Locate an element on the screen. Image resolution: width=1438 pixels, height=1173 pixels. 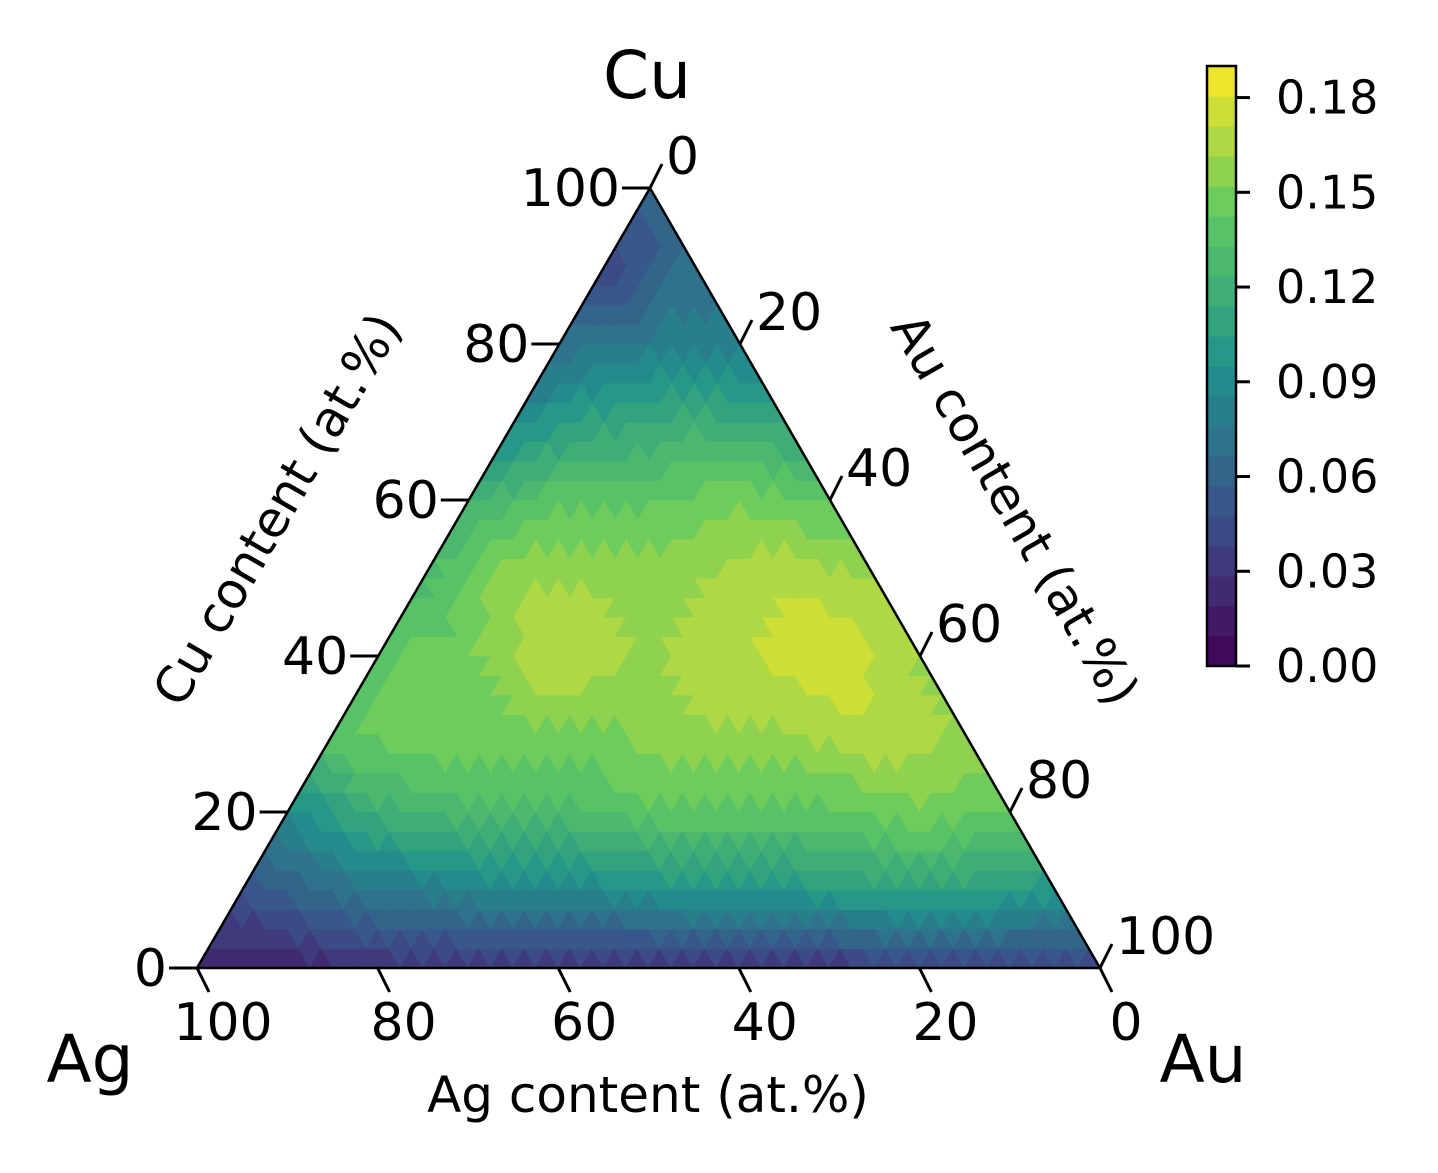
tick-label-au: 100 is located at coordinates (1165, 937).